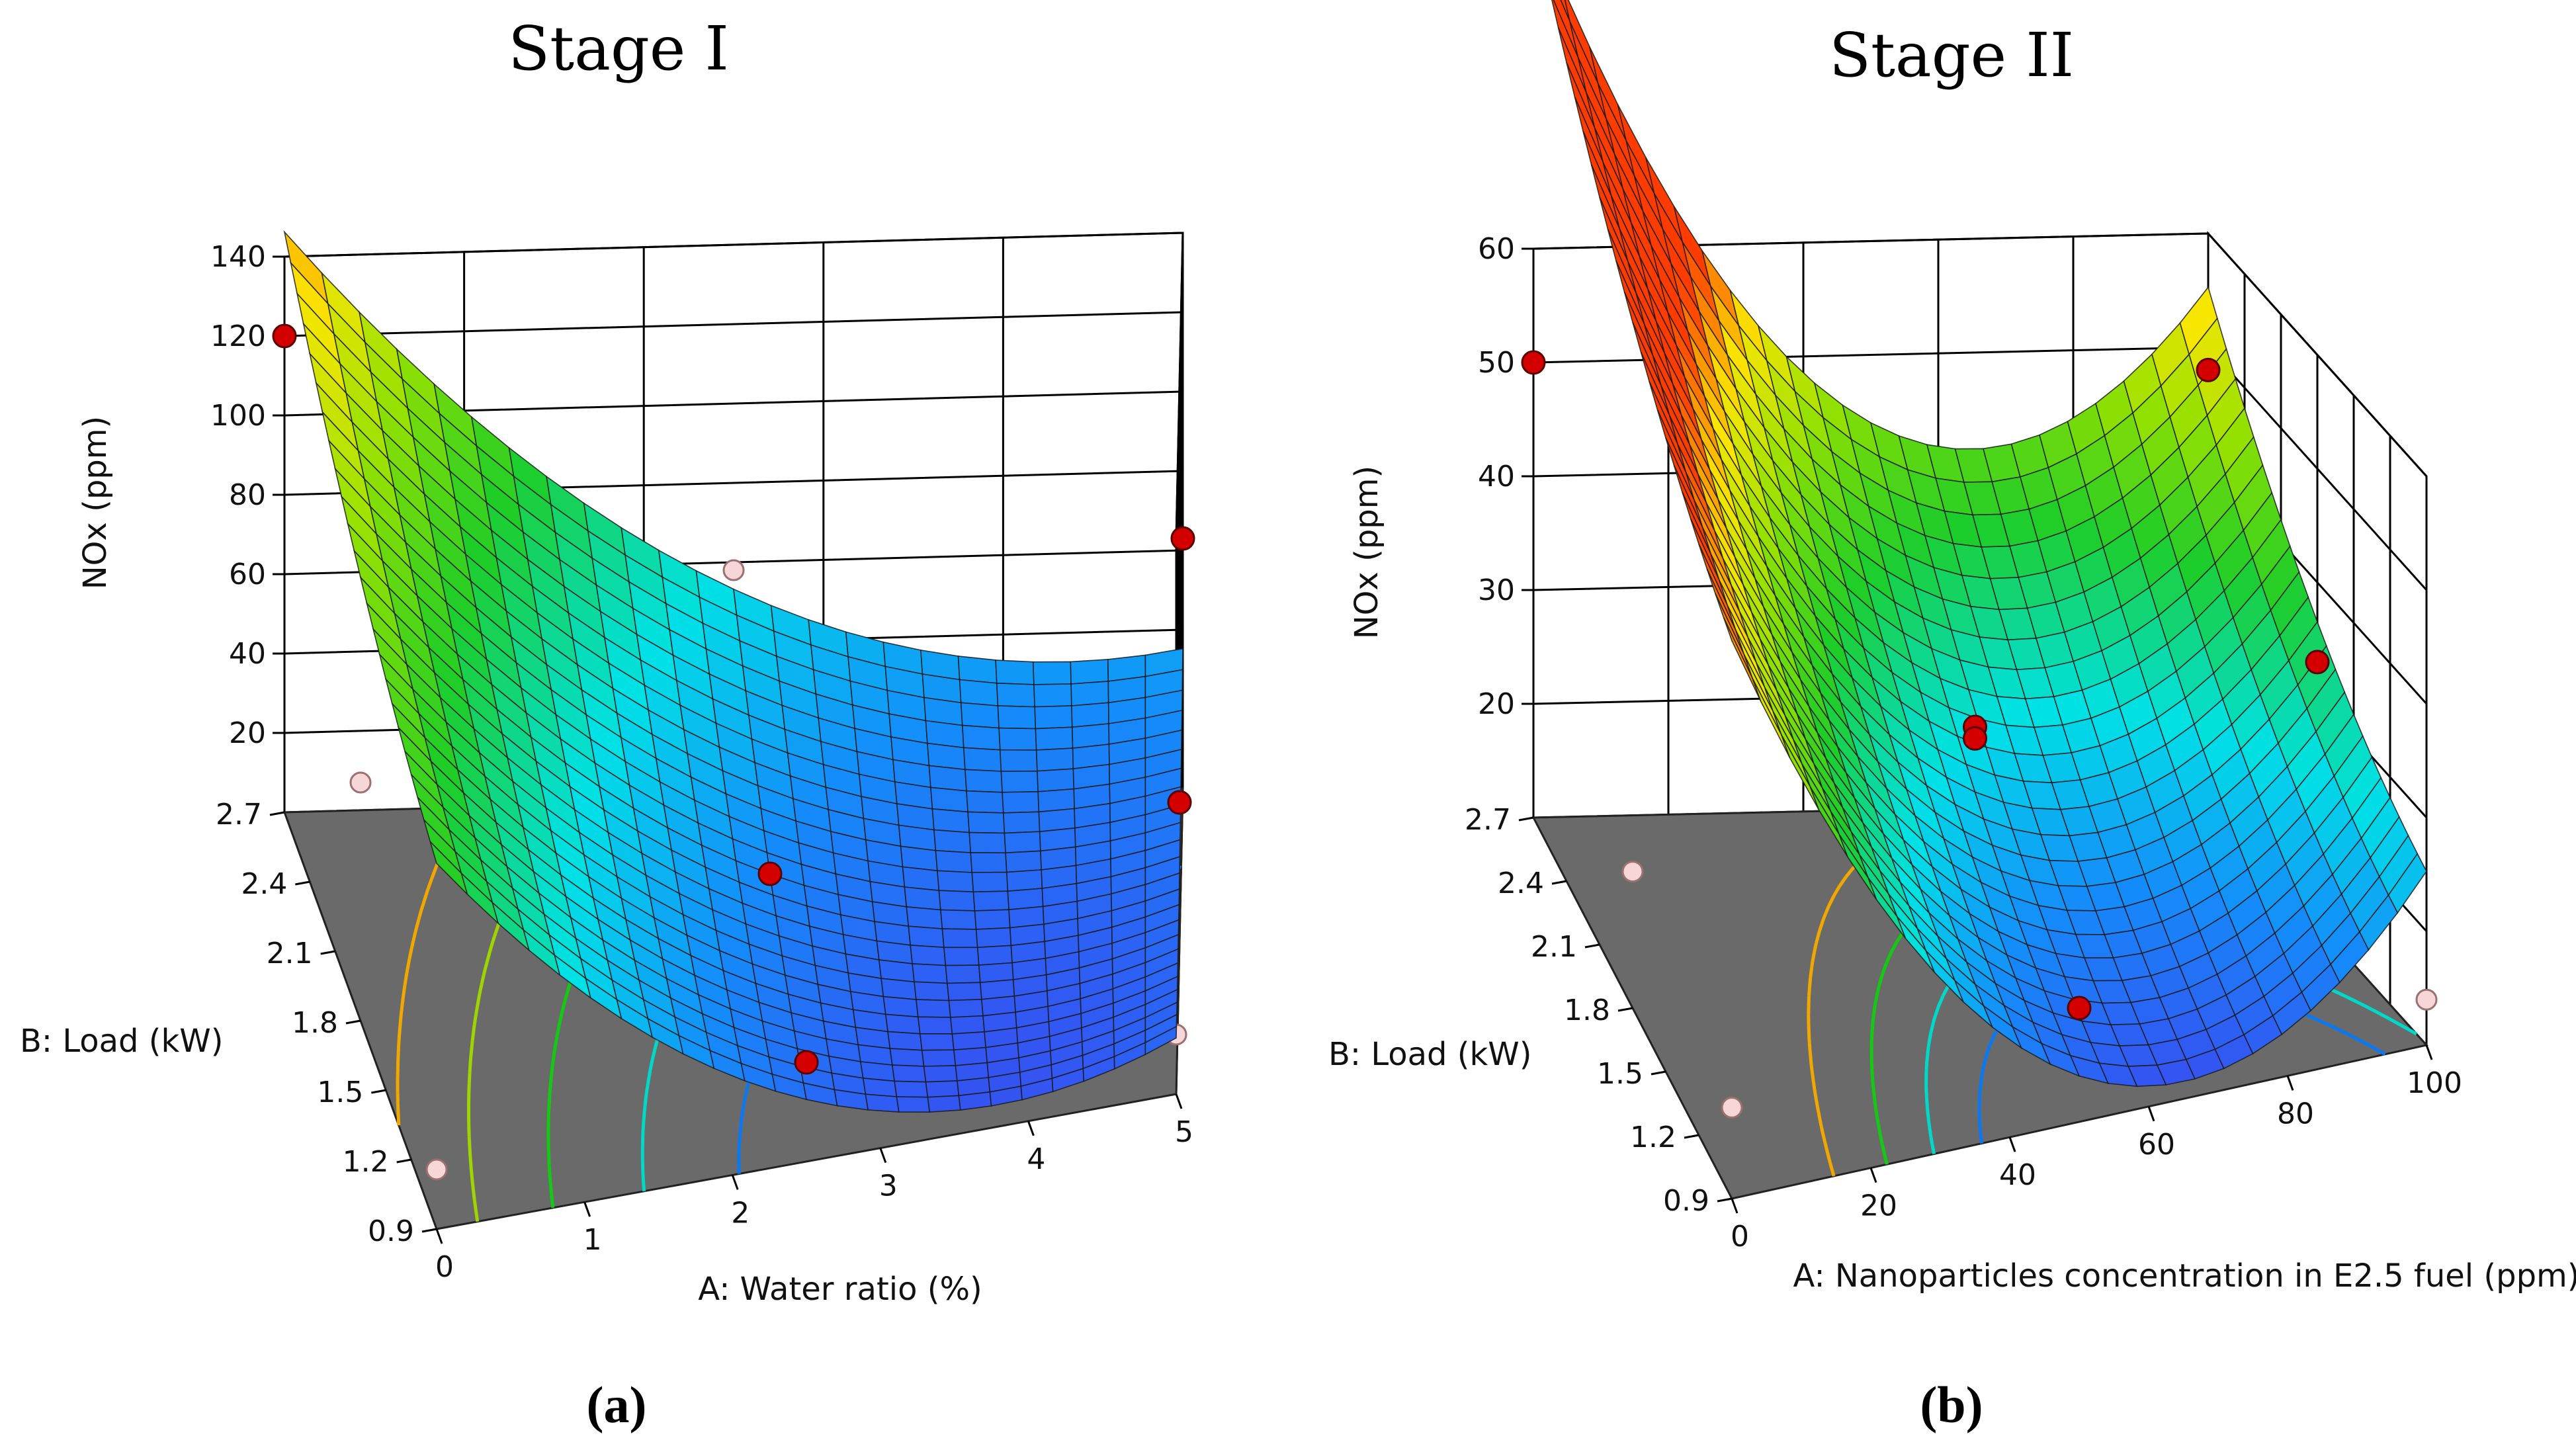  Describe the element at coordinates (1184, 1132) in the screenshot. I see `x-tick-label: 5` at that location.